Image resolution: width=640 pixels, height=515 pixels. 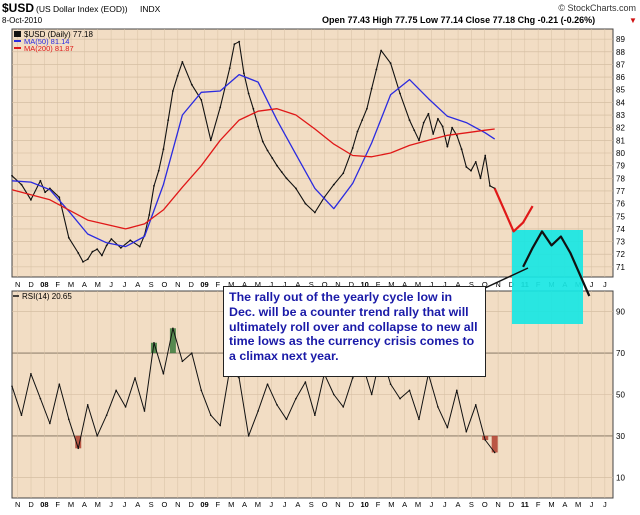 I want to click on price-y-tick: 79, so click(x=620, y=166).